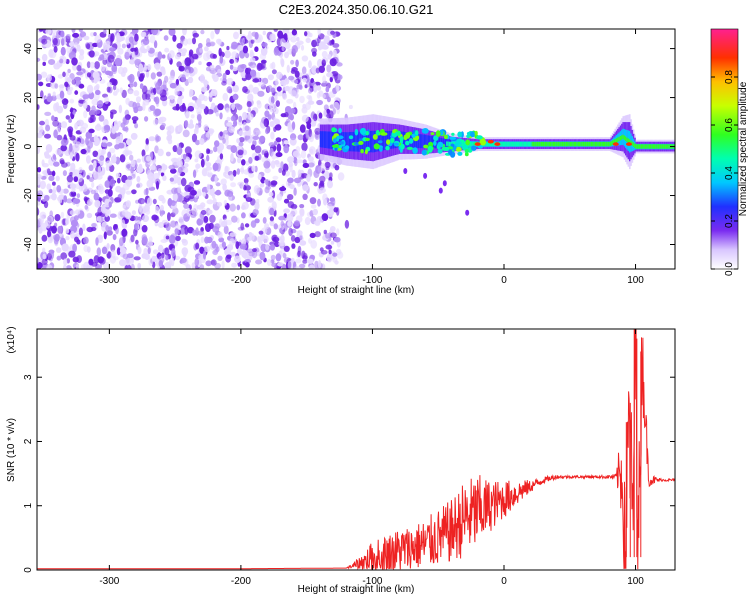 The height and width of the screenshot is (600, 750). Describe the element at coordinates (109, 581) in the screenshot. I see `x-tick-label: -300` at that location.